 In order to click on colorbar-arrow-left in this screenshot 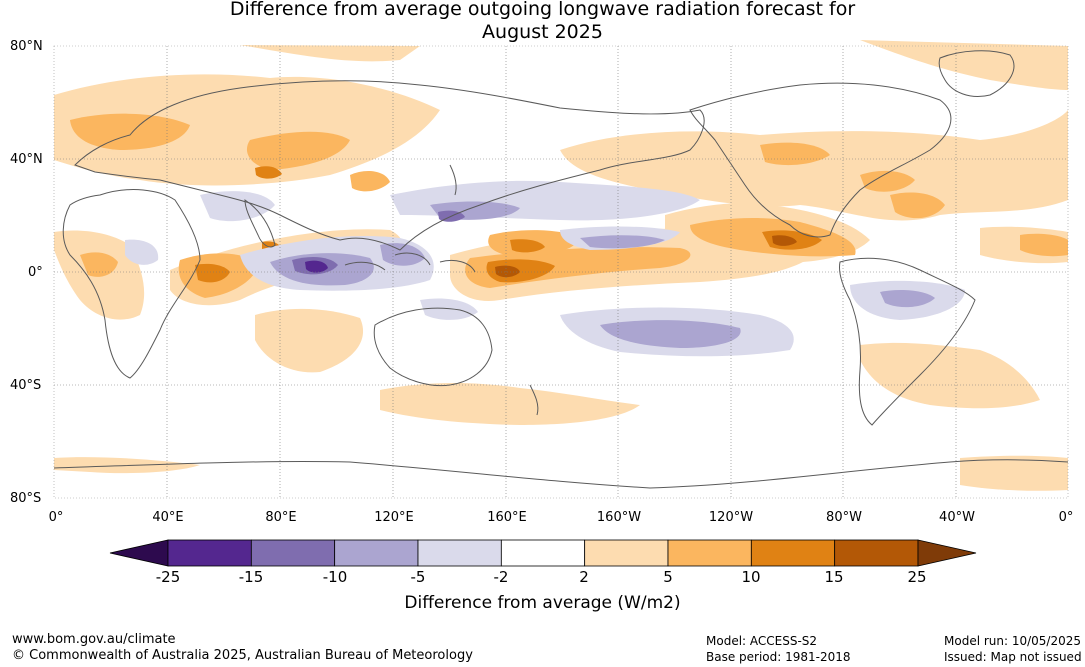, I will do `click(139, 553)`.